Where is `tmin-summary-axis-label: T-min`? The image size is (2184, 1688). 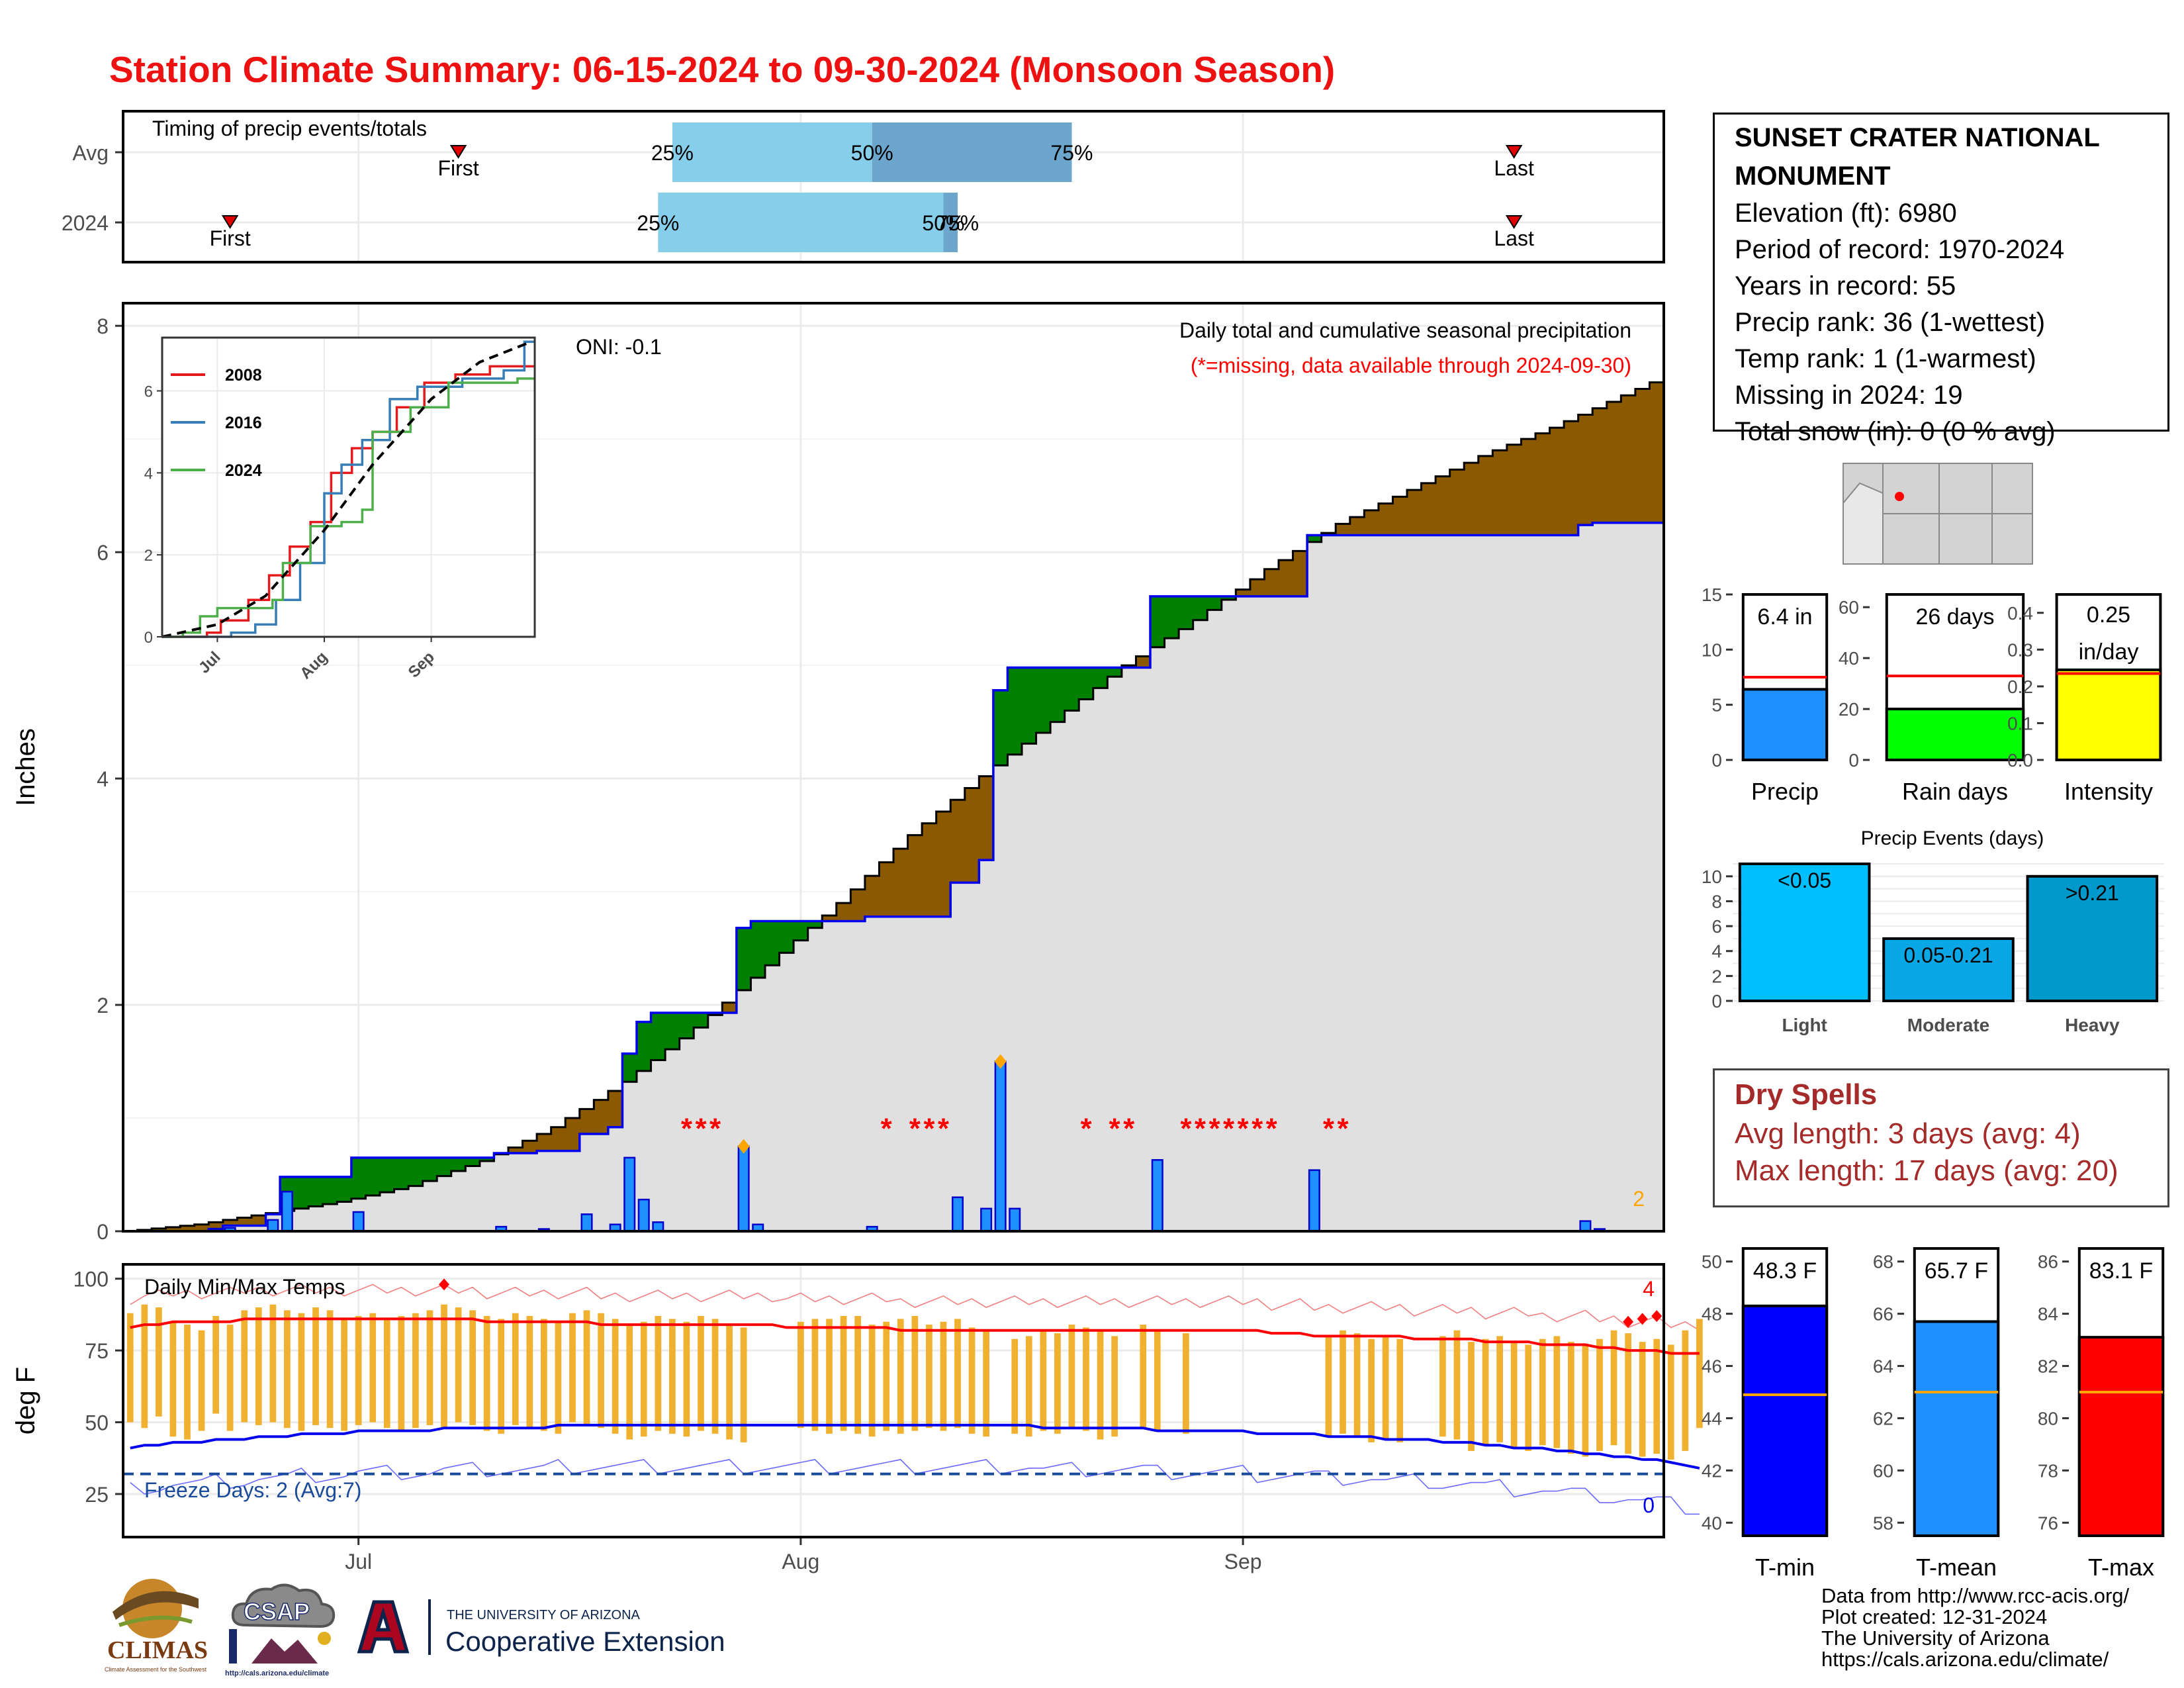 tmin-summary-axis-label: T-min is located at coordinates (1785, 1567).